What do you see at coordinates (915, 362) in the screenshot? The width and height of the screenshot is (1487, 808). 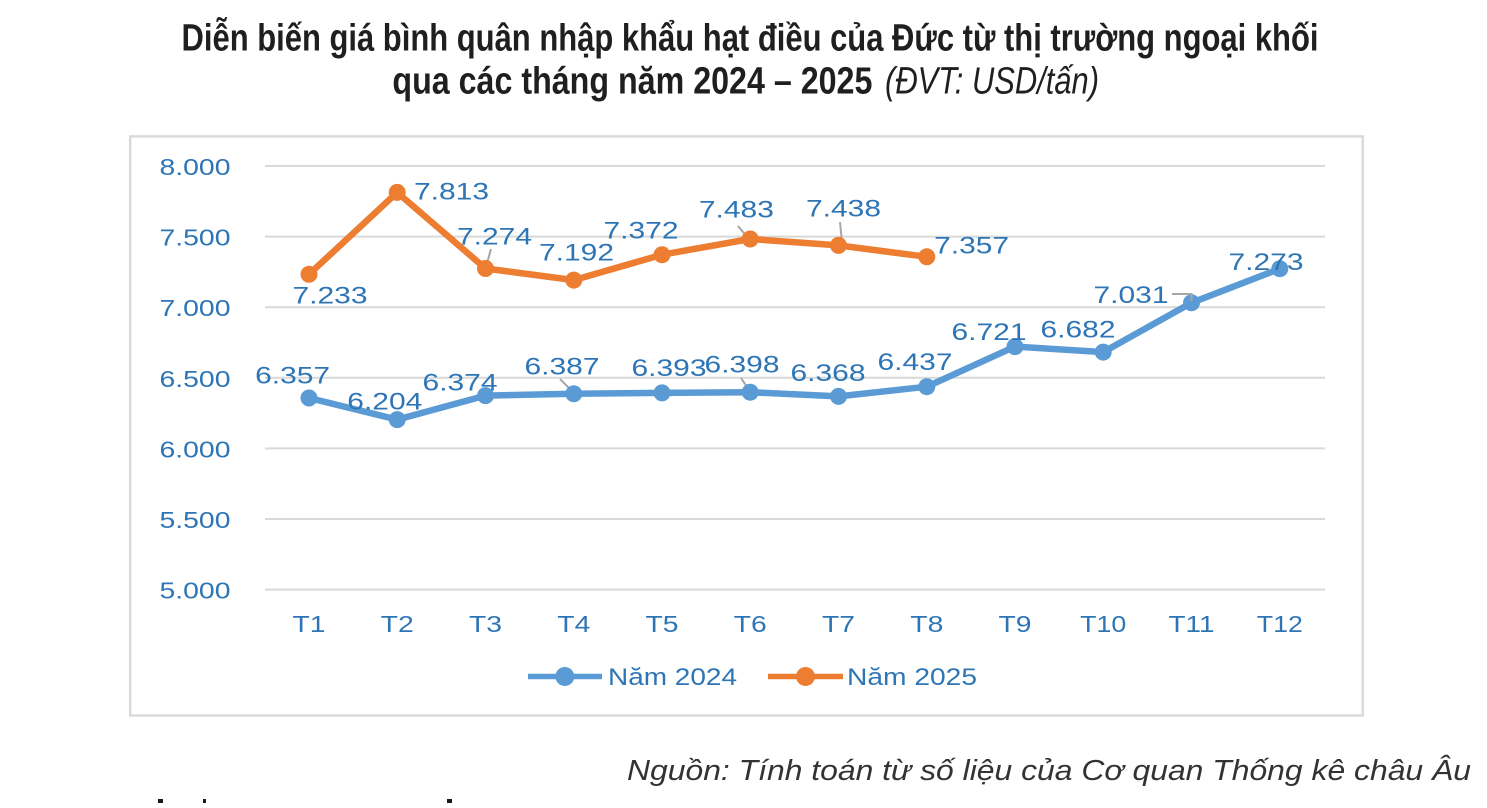 I see `svg-text: 6.437` at bounding box center [915, 362].